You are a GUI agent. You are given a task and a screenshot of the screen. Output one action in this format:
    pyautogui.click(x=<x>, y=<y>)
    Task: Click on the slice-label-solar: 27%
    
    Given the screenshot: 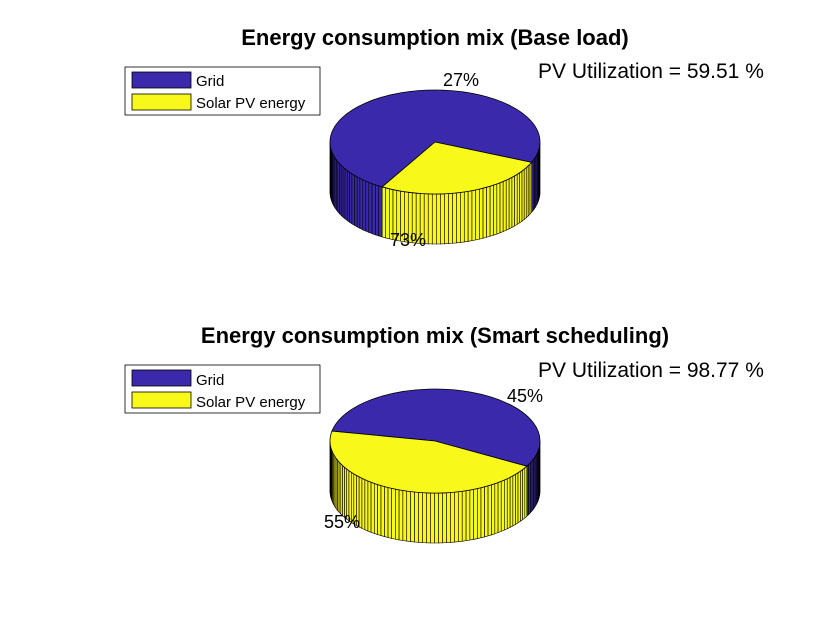 What is the action you would take?
    pyautogui.click(x=461, y=80)
    